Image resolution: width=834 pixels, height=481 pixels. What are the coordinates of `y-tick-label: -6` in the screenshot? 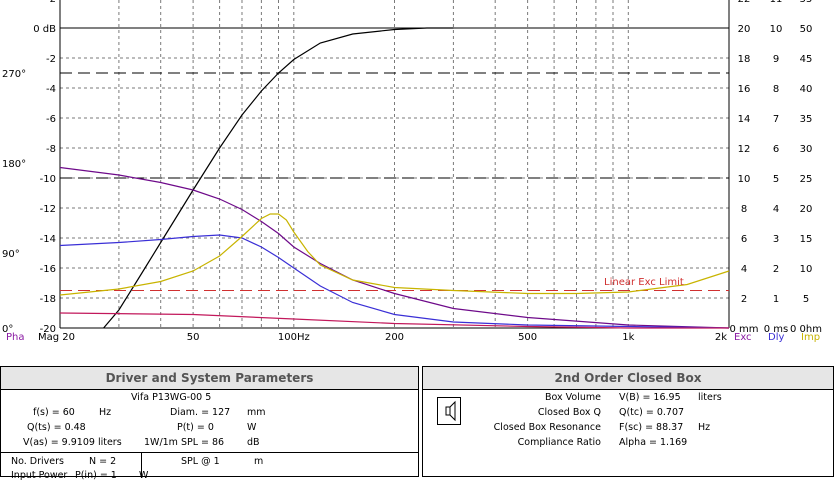 It's located at (51, 119).